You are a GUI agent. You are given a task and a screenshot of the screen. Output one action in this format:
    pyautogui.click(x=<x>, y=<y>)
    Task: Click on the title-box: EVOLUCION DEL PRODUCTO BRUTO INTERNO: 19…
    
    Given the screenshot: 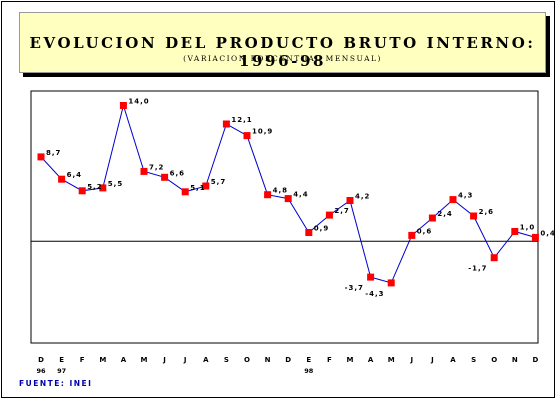 What is the action you would take?
    pyautogui.click(x=282, y=42)
    